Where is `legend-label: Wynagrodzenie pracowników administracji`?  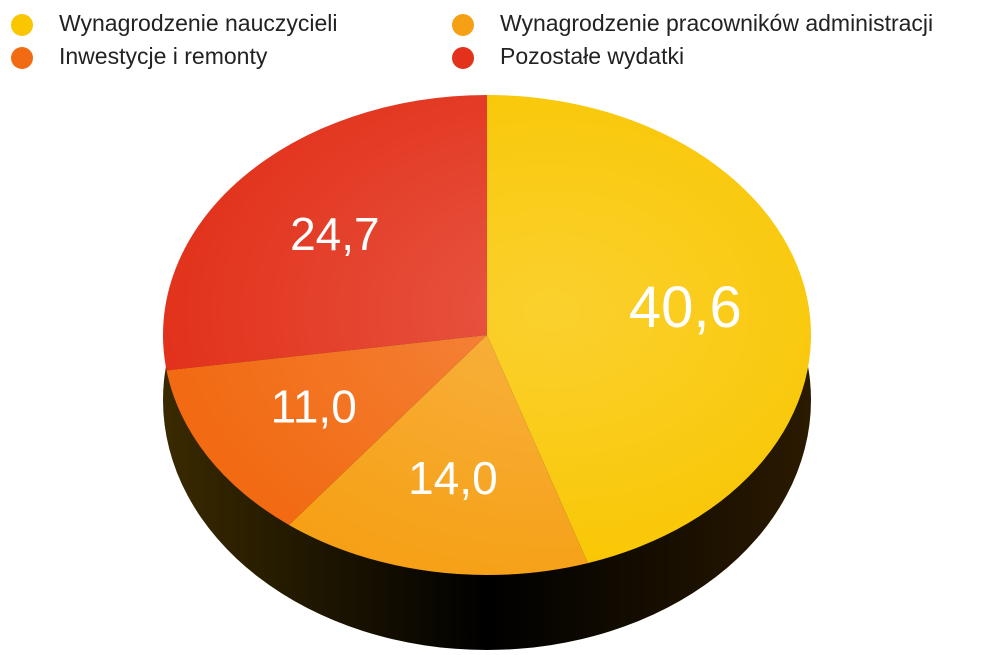 legend-label: Wynagrodzenie pracowników administracji is located at coordinates (716, 23).